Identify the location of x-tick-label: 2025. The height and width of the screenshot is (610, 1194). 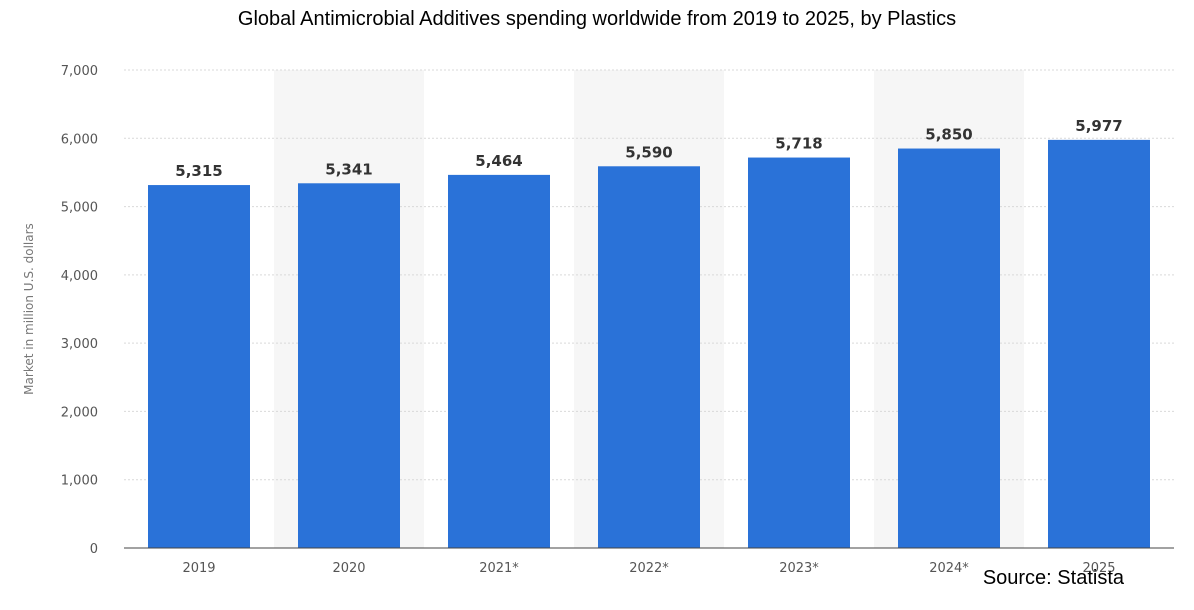
(1098, 568).